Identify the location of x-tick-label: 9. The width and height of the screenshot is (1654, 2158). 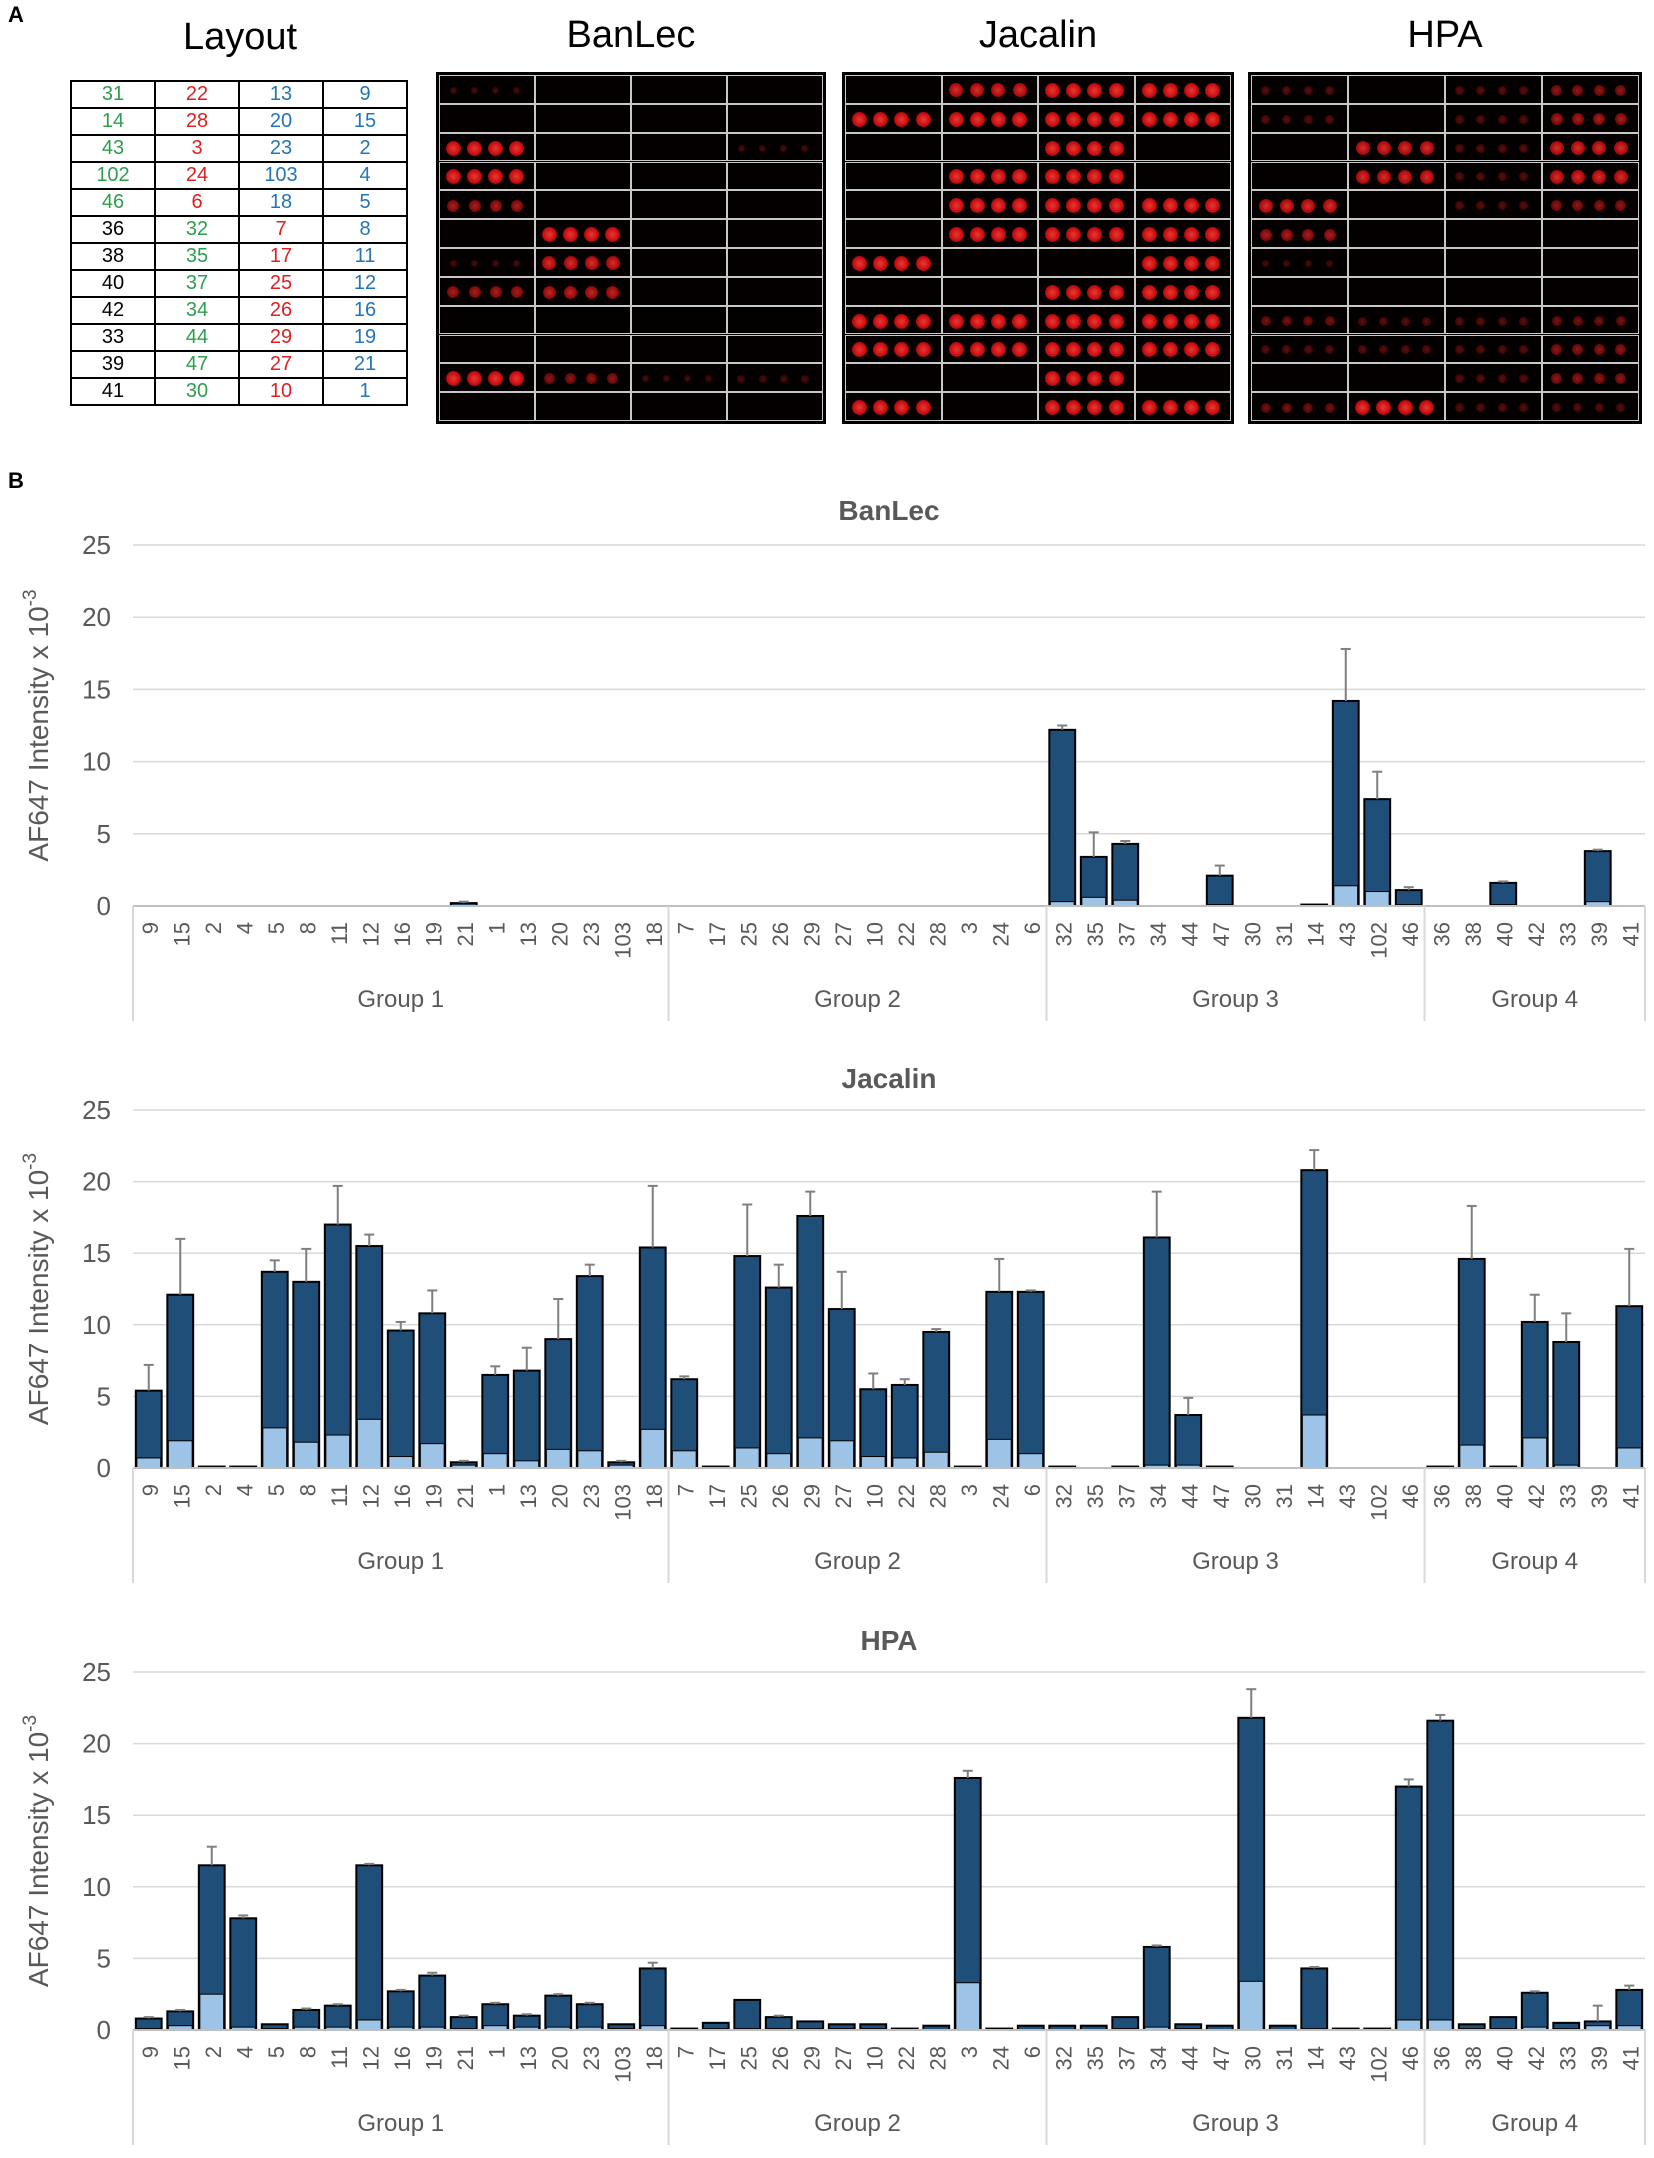
(150, 928).